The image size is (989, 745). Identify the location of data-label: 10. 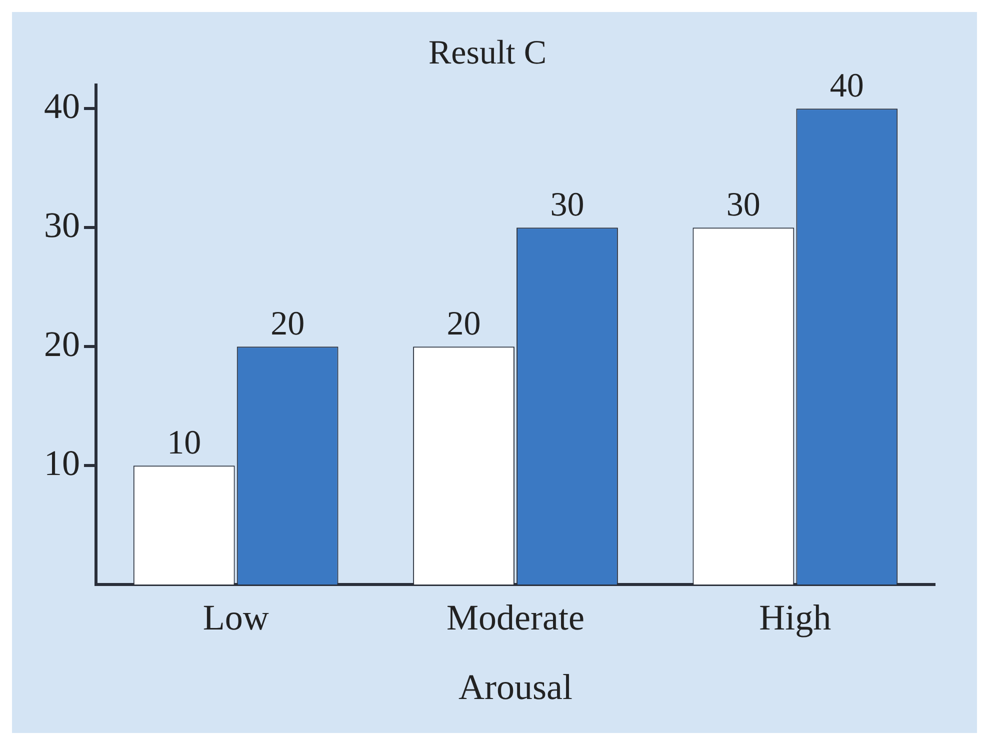
(184, 443).